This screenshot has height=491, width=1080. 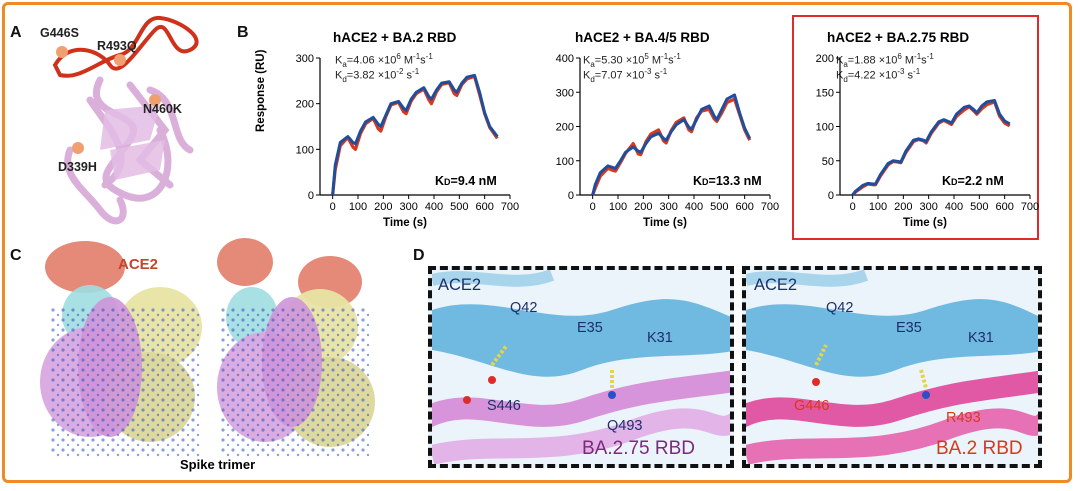 What do you see at coordinates (632, 60) in the screenshot?
I see `ka-ba45: Ka=5.30 ×105 M-1s-1` at bounding box center [632, 60].